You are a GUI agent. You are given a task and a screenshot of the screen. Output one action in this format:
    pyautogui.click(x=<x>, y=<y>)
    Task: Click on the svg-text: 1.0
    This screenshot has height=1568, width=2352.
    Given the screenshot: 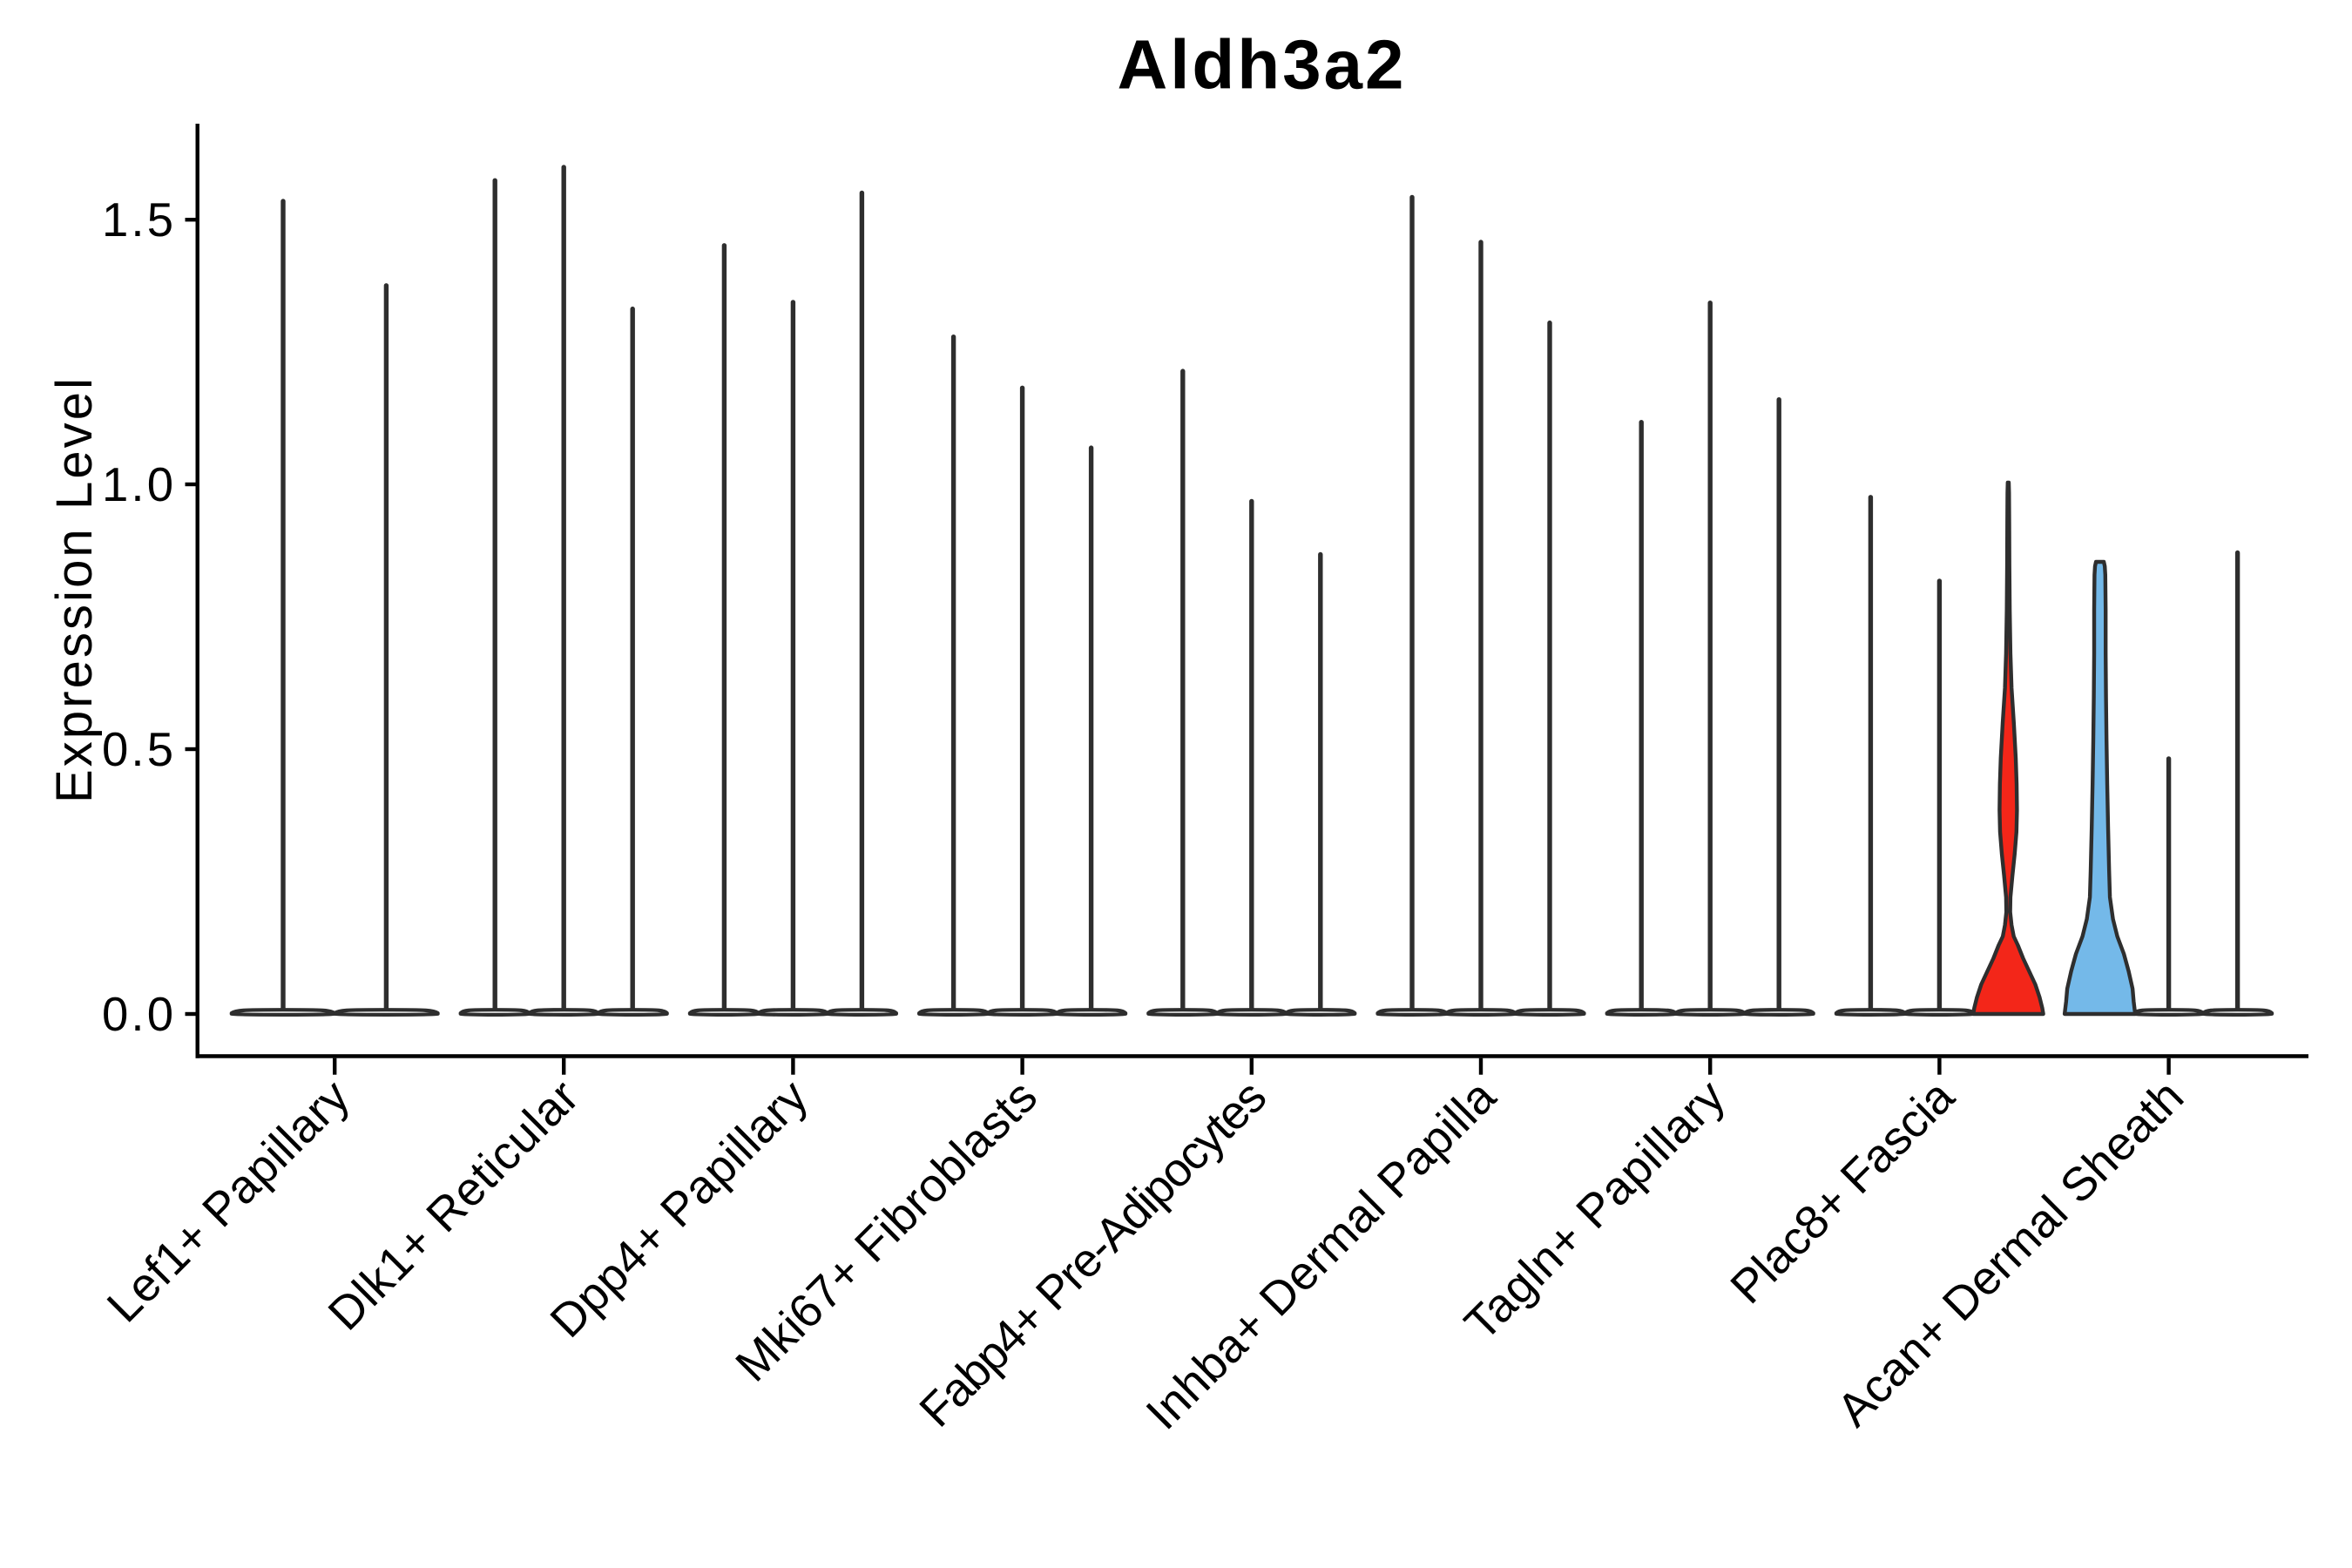 What is the action you would take?
    pyautogui.click(x=137, y=485)
    